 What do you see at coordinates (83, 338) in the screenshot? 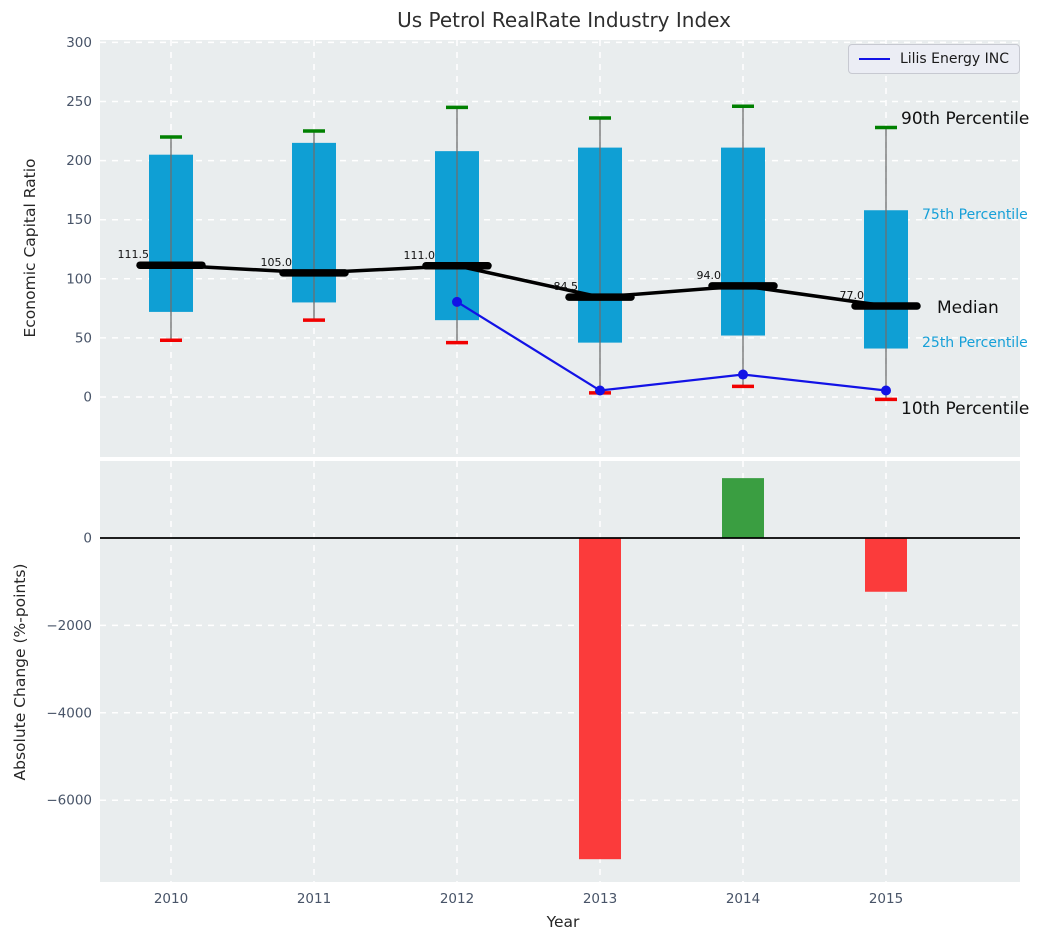
I see `top-y-tick-label: 50` at bounding box center [83, 338].